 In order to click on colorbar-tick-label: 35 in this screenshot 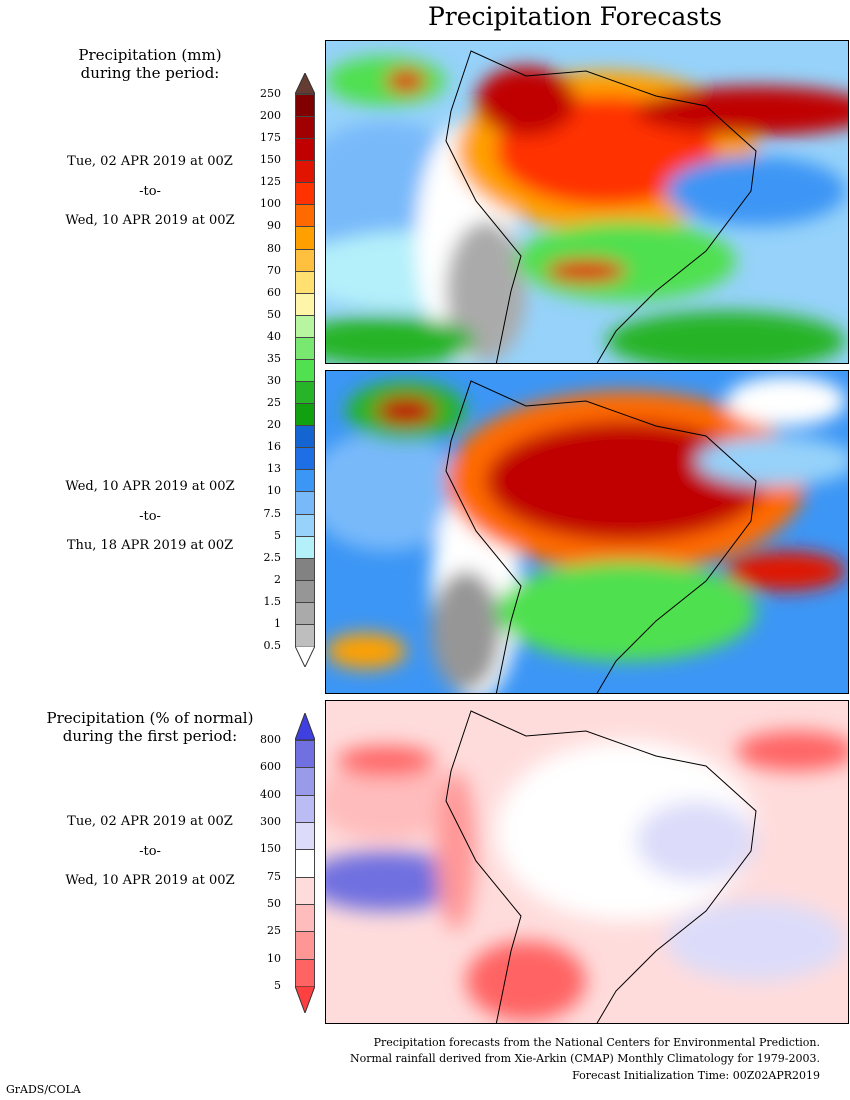, I will do `click(274, 358)`.